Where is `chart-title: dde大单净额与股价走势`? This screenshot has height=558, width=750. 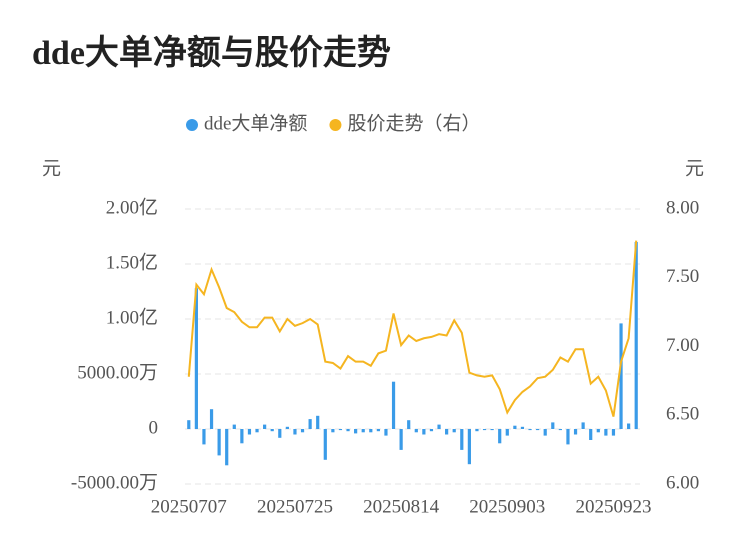 chart-title: dde大单净额与股价走势 is located at coordinates (211, 53).